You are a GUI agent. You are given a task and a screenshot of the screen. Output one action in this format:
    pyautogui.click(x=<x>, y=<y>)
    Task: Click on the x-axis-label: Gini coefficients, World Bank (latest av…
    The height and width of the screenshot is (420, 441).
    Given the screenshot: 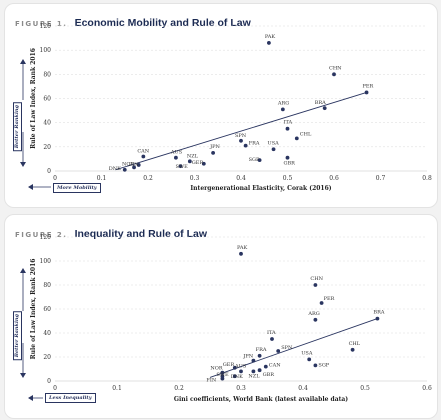 What is the action you would take?
    pyautogui.click(x=261, y=399)
    